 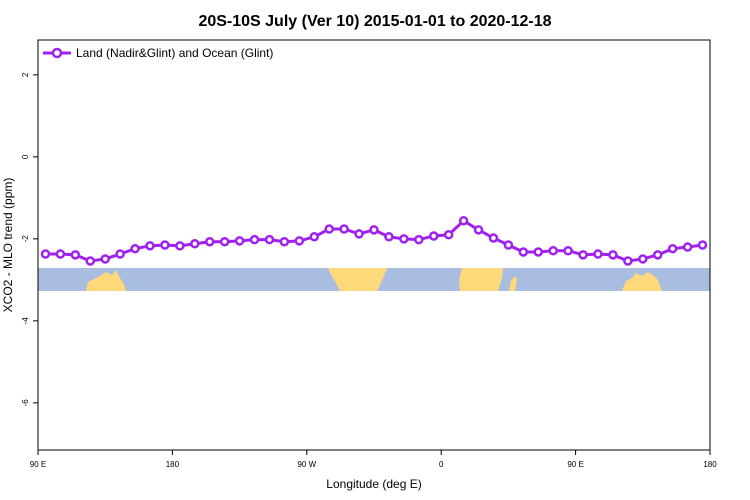 What do you see at coordinates (174, 53) in the screenshot?
I see `legend-label: Land (Nadir&Glint) and Ocean (Glint)` at bounding box center [174, 53].